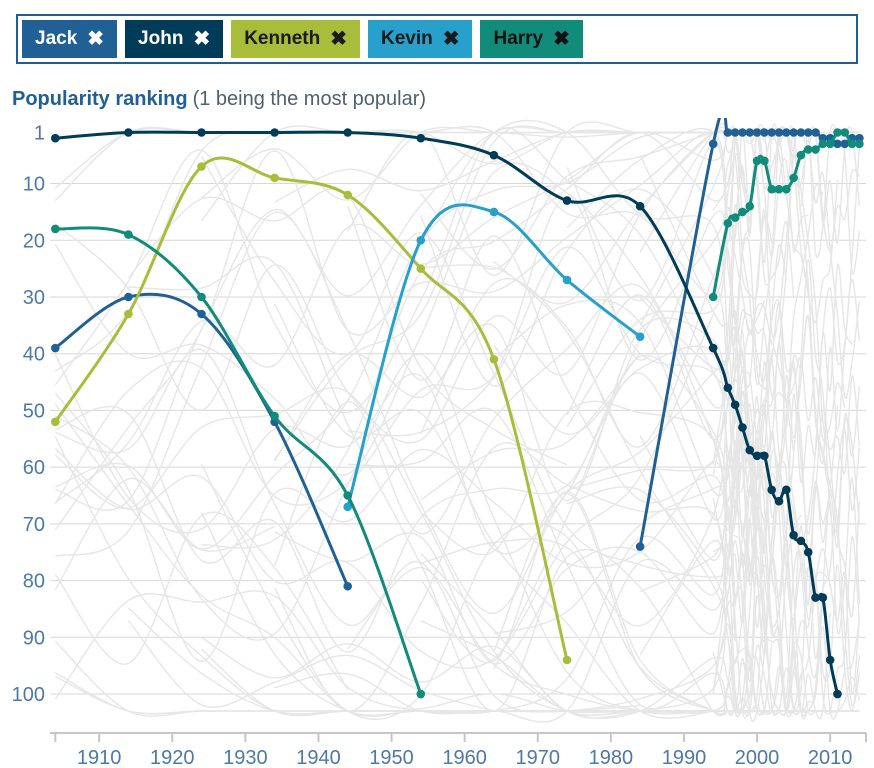 The height and width of the screenshot is (768, 874). Describe the element at coordinates (457, 693) in the screenshot. I see `background-name-line` at that location.